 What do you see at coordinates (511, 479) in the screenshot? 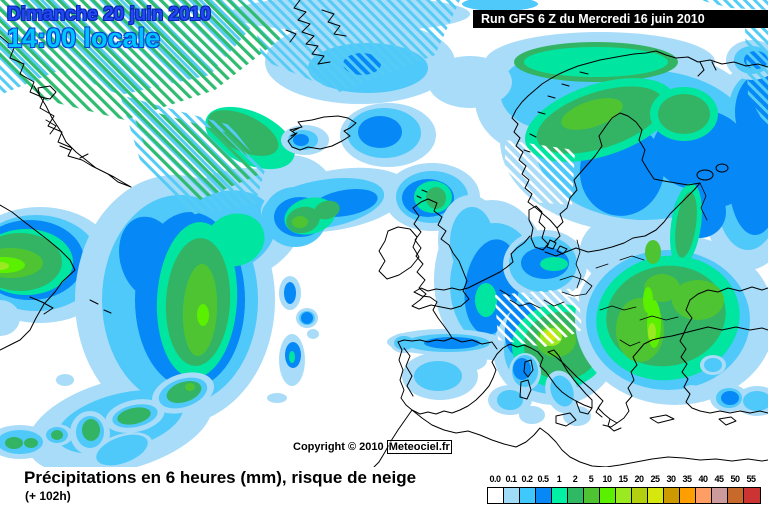
I see `legend-value-label: 0.1` at bounding box center [511, 479].